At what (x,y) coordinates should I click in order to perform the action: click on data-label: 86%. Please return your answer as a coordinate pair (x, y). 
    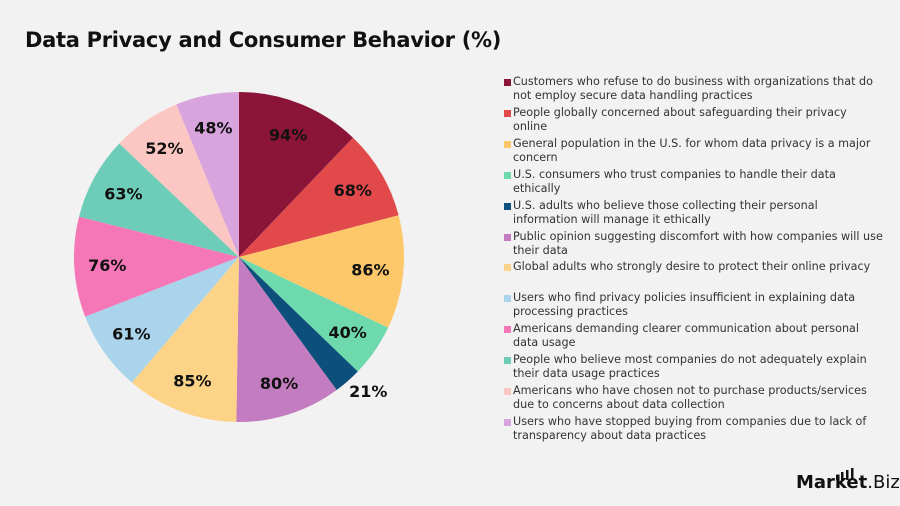
    Looking at the image, I should click on (370, 269).